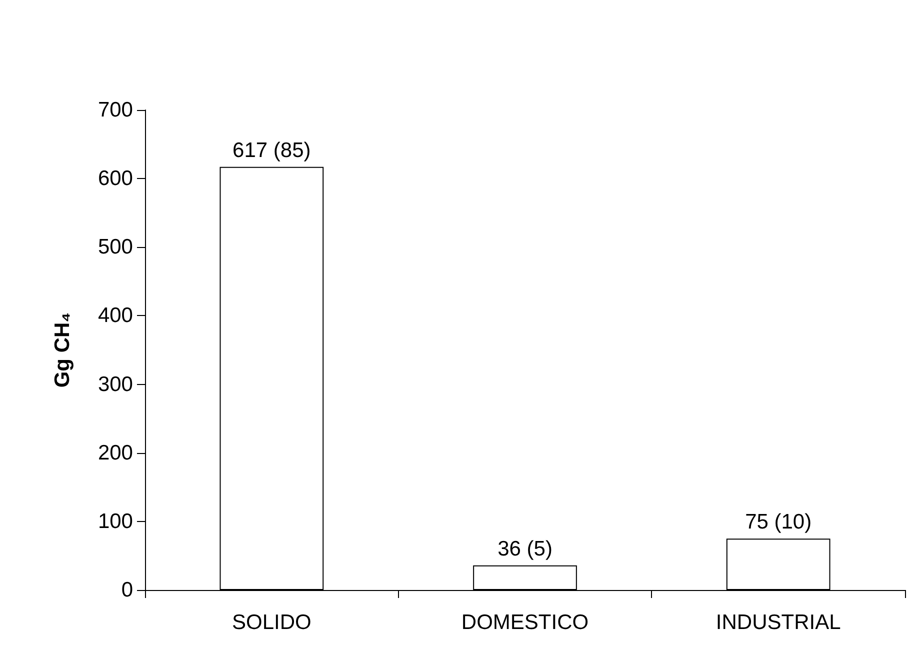 The image size is (921, 652). What do you see at coordinates (62, 350) in the screenshot?
I see `y-axis-title: Gg CH₄` at bounding box center [62, 350].